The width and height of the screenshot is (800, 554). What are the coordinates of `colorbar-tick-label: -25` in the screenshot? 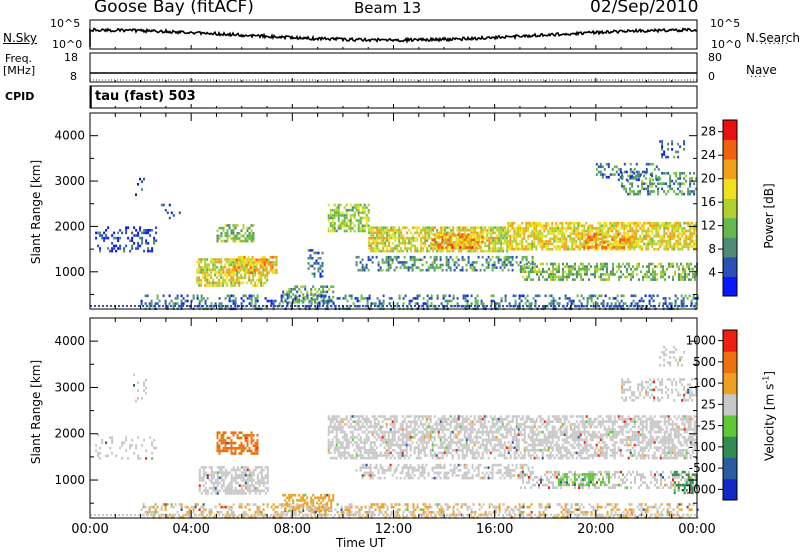 It's located at (706, 426).